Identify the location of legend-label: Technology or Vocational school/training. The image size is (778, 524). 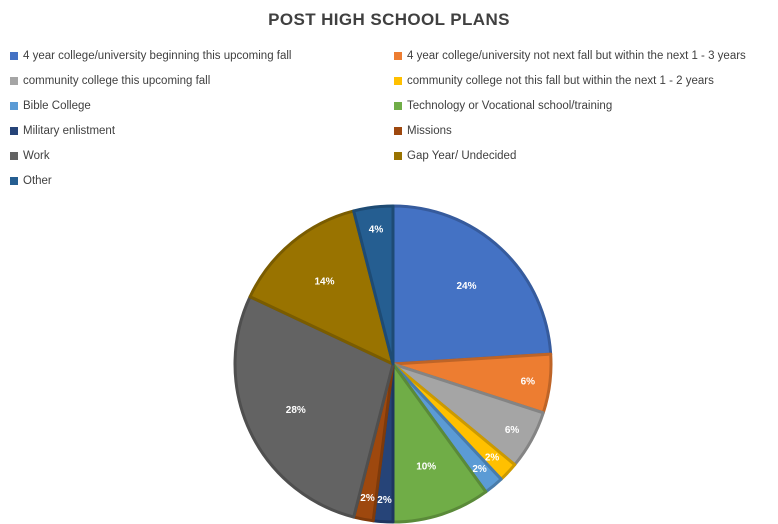
(510, 106).